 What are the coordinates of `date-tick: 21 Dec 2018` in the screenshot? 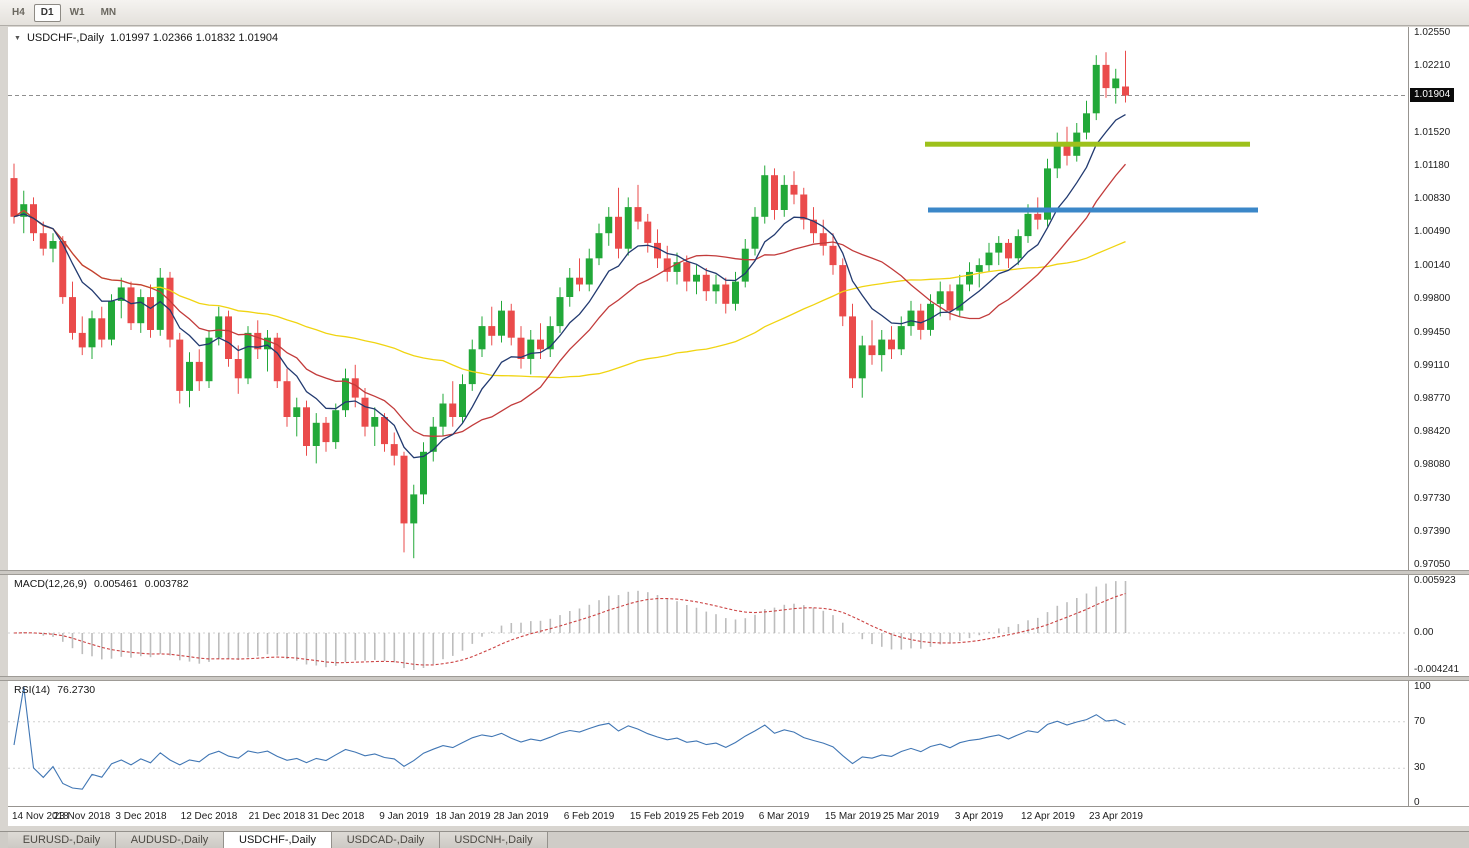 It's located at (277, 816).